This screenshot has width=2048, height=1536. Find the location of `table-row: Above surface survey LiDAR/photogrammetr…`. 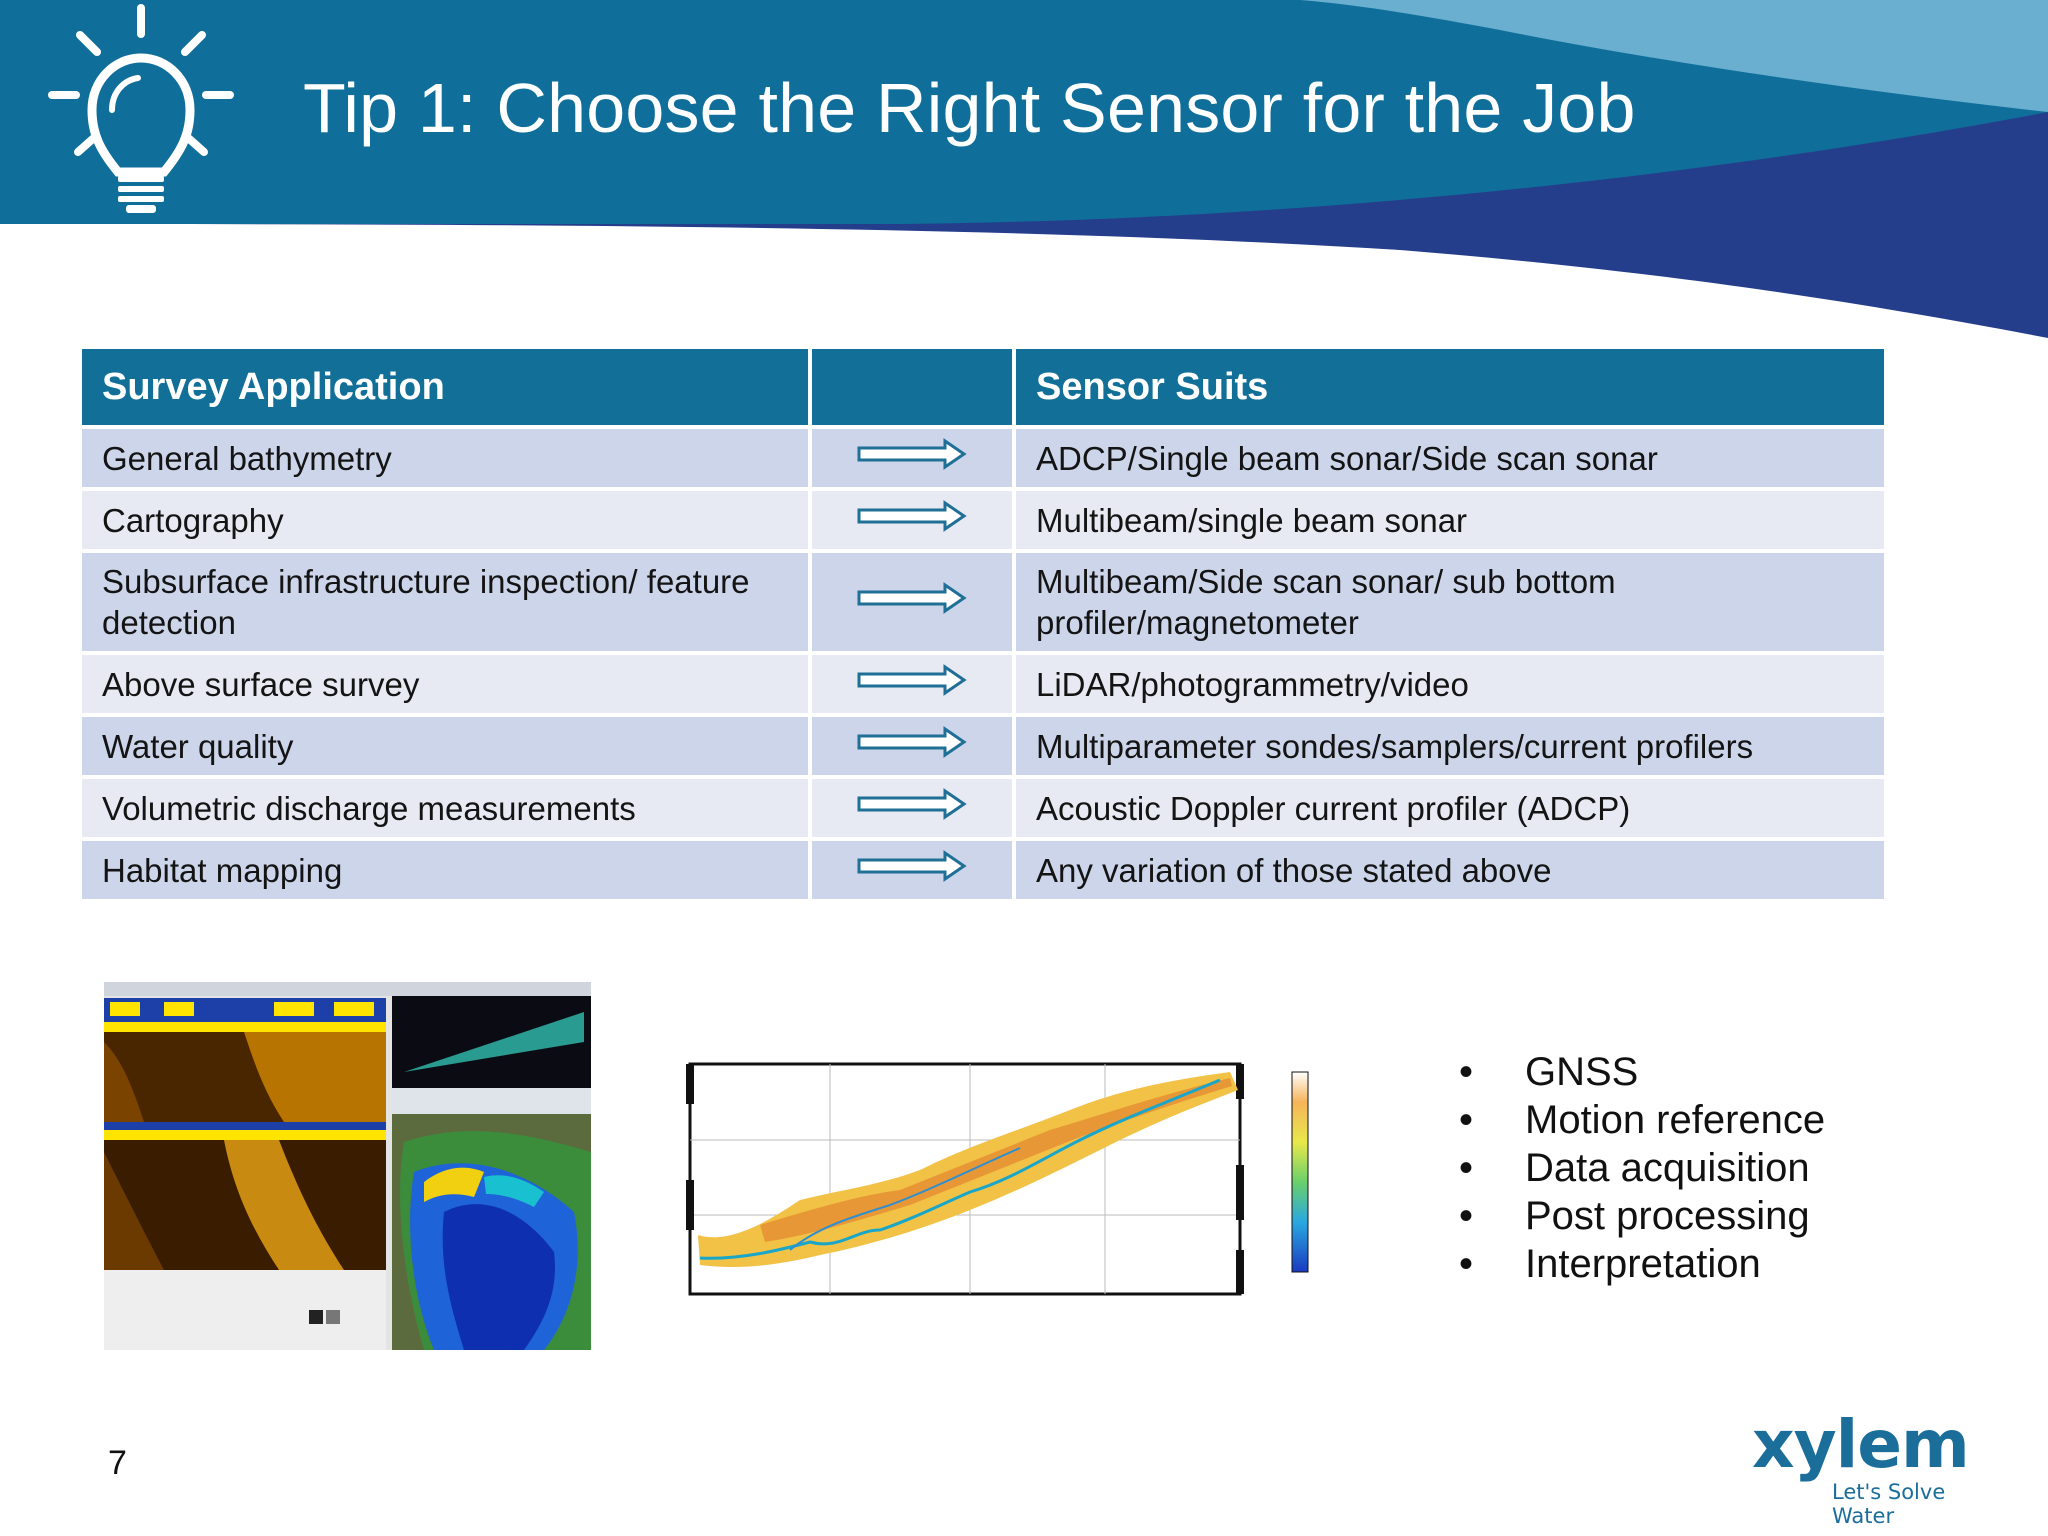

table-row: Above surface survey LiDAR/photogrammetr… is located at coordinates (983, 684).